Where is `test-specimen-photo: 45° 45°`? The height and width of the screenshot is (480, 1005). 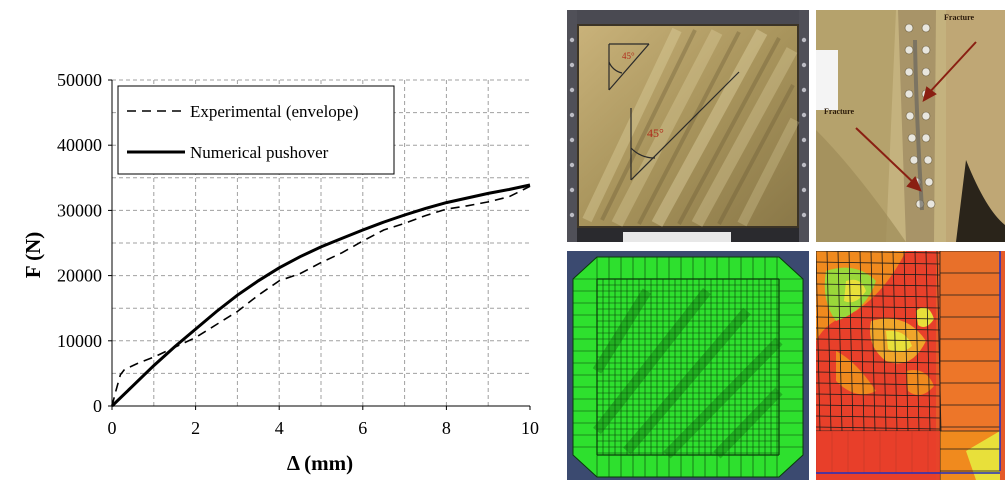 test-specimen-photo: 45° 45° is located at coordinates (688, 126).